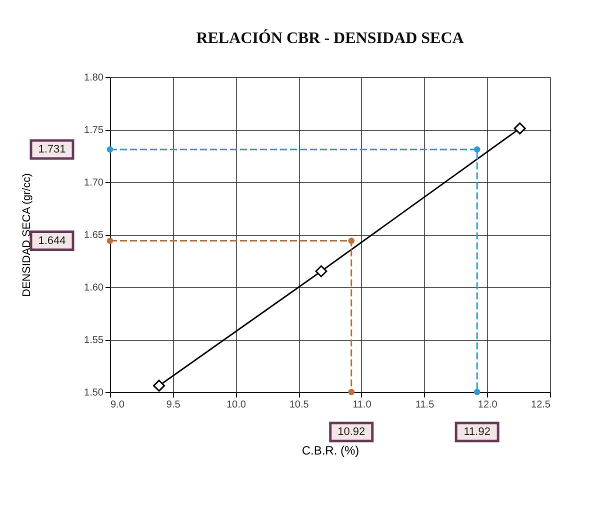 Image resolution: width=604 pixels, height=506 pixels. What do you see at coordinates (94, 78) in the screenshot?
I see `y-tick-label: 1.80` at bounding box center [94, 78].